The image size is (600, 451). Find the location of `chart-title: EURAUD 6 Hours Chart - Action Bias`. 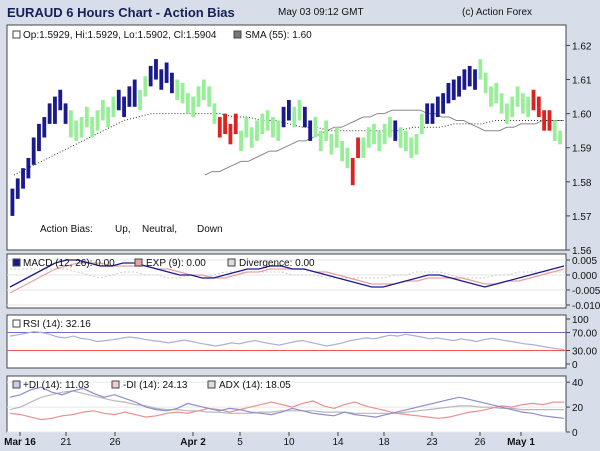

chart-title: EURAUD 6 Hours Chart - Action Bias is located at coordinates (121, 12).